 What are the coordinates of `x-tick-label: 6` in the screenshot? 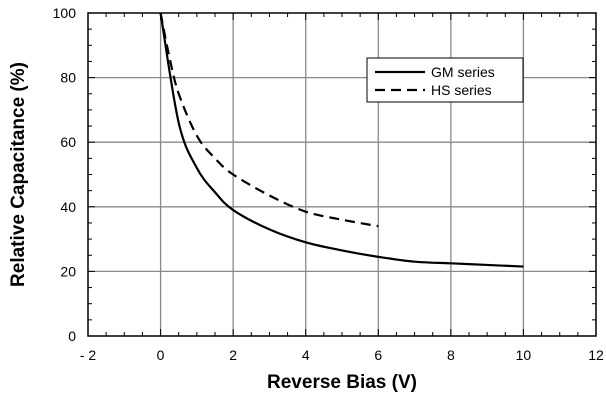 It's located at (378, 355).